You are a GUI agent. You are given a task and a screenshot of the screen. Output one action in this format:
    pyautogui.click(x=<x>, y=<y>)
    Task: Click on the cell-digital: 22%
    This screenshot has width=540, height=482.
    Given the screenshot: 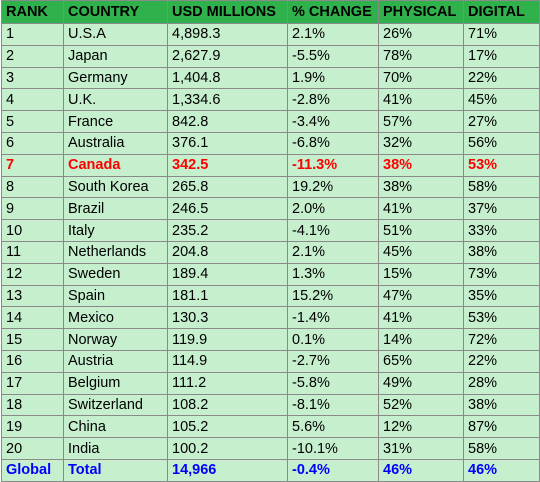 What is the action you would take?
    pyautogui.click(x=501, y=78)
    